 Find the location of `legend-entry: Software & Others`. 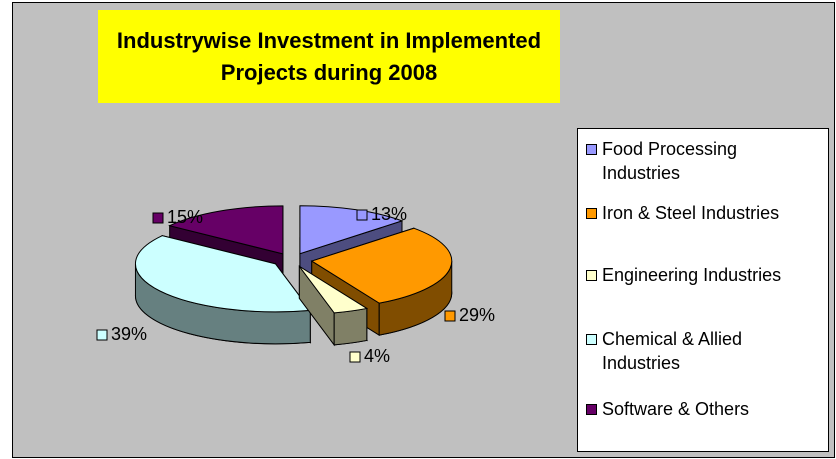

legend-entry: Software & Others is located at coordinates (702, 409).